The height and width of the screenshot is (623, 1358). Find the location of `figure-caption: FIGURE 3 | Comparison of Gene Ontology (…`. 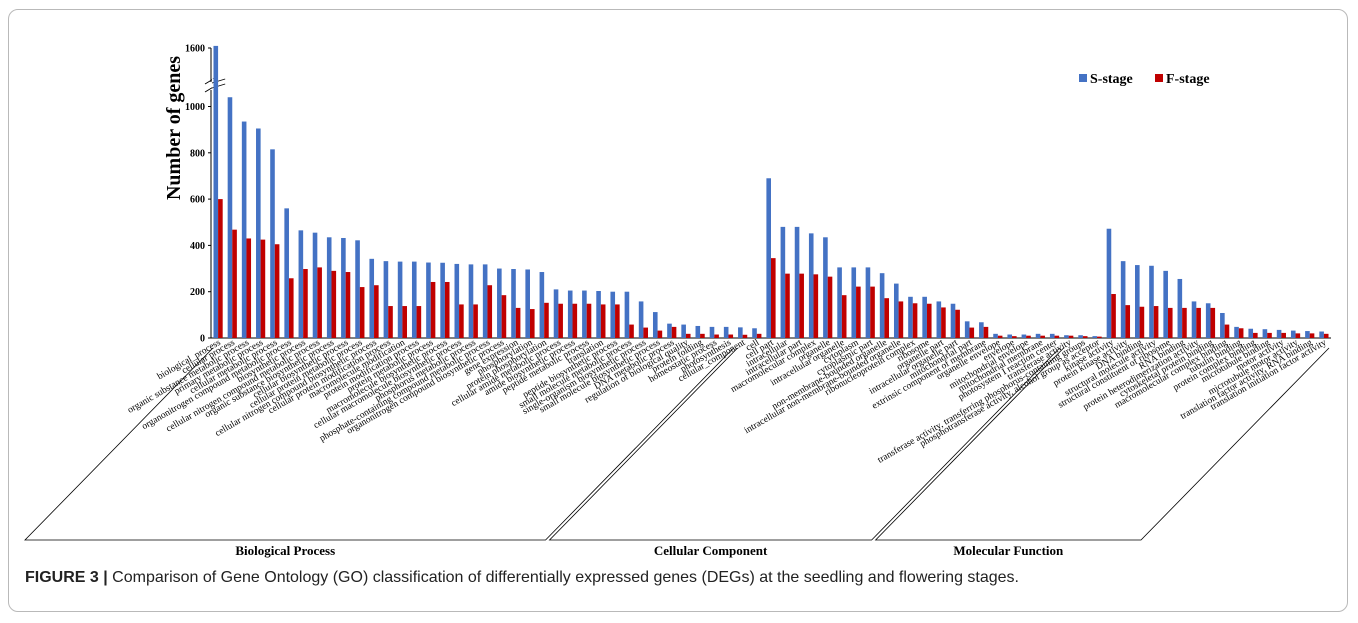

figure-caption: FIGURE 3 | Comparison of Gene Ontology (… is located at coordinates (680, 578).